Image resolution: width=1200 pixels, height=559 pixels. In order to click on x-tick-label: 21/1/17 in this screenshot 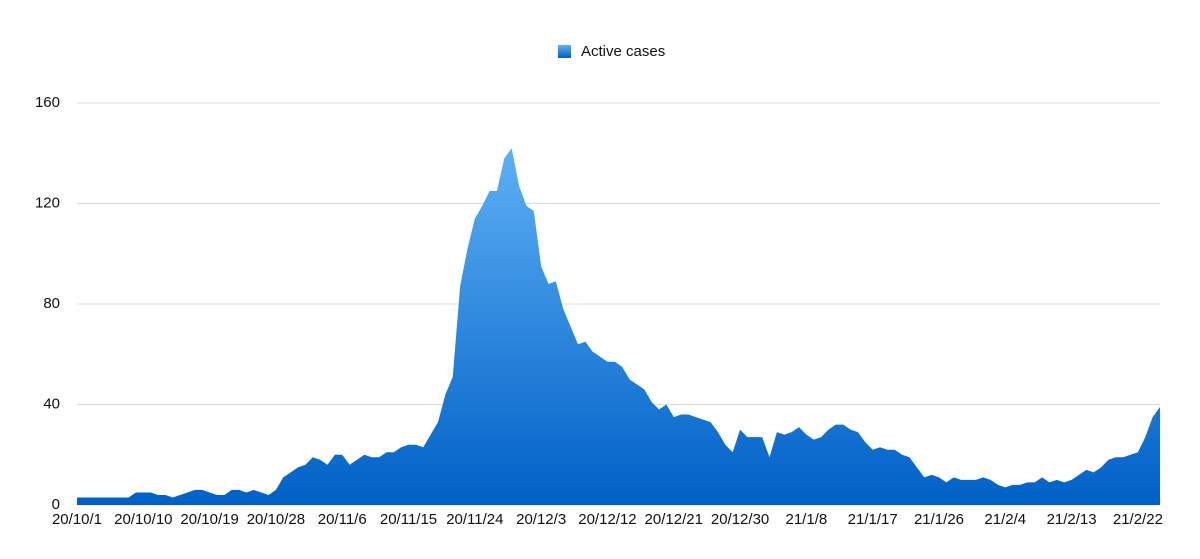, I will do `click(873, 519)`.